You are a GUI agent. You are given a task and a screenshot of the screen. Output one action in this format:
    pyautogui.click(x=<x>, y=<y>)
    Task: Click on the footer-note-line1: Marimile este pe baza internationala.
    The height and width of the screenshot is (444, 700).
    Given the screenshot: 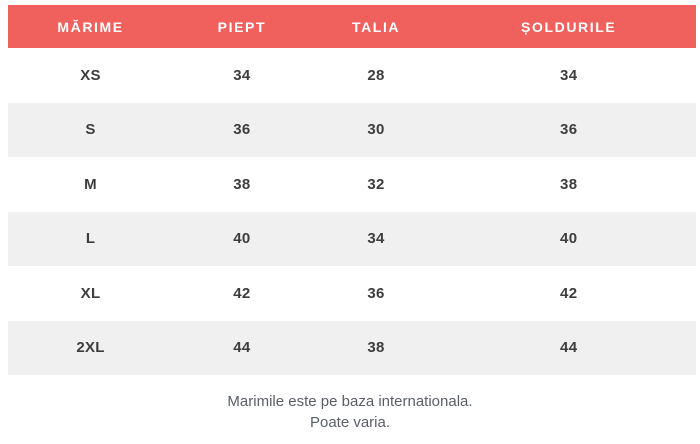 What is the action you would take?
    pyautogui.click(x=350, y=401)
    